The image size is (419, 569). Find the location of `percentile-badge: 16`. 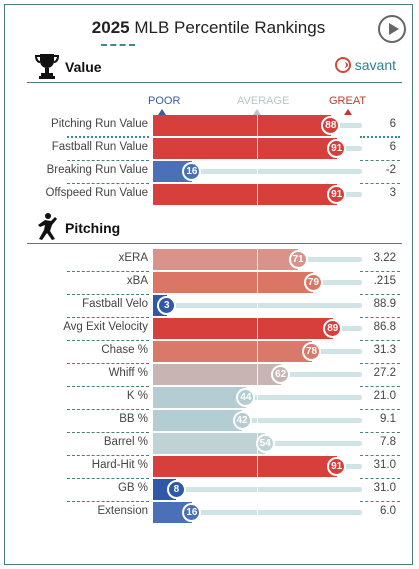

percentile-badge: 16 is located at coordinates (192, 512).